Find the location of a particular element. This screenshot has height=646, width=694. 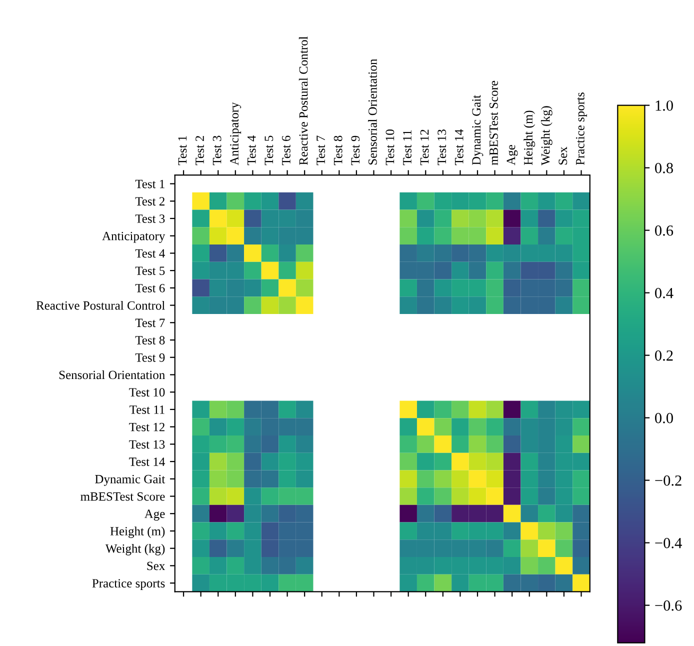

color-bar-label: −0.2 is located at coordinates (668, 480).